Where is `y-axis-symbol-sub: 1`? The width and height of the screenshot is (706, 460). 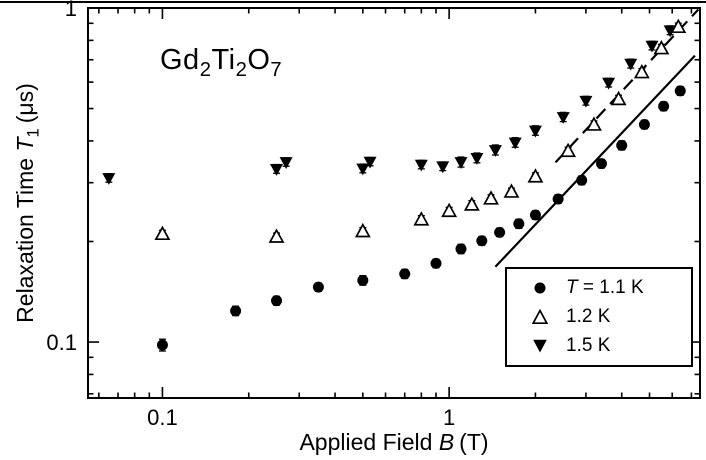
y-axis-symbol-sub: 1 is located at coordinates (33, 133).